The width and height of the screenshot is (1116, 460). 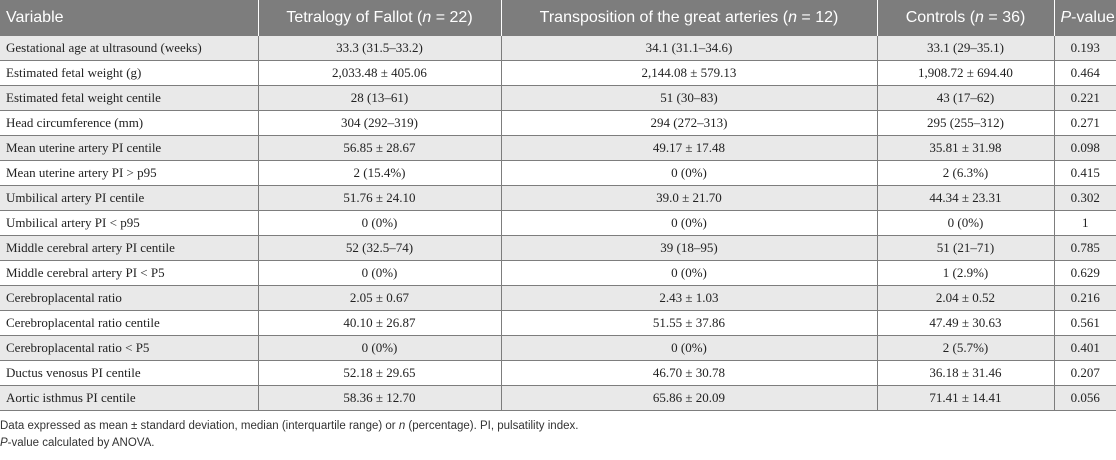 What do you see at coordinates (689, 123) in the screenshot?
I see `cell-transposition: 294 (272–313)` at bounding box center [689, 123].